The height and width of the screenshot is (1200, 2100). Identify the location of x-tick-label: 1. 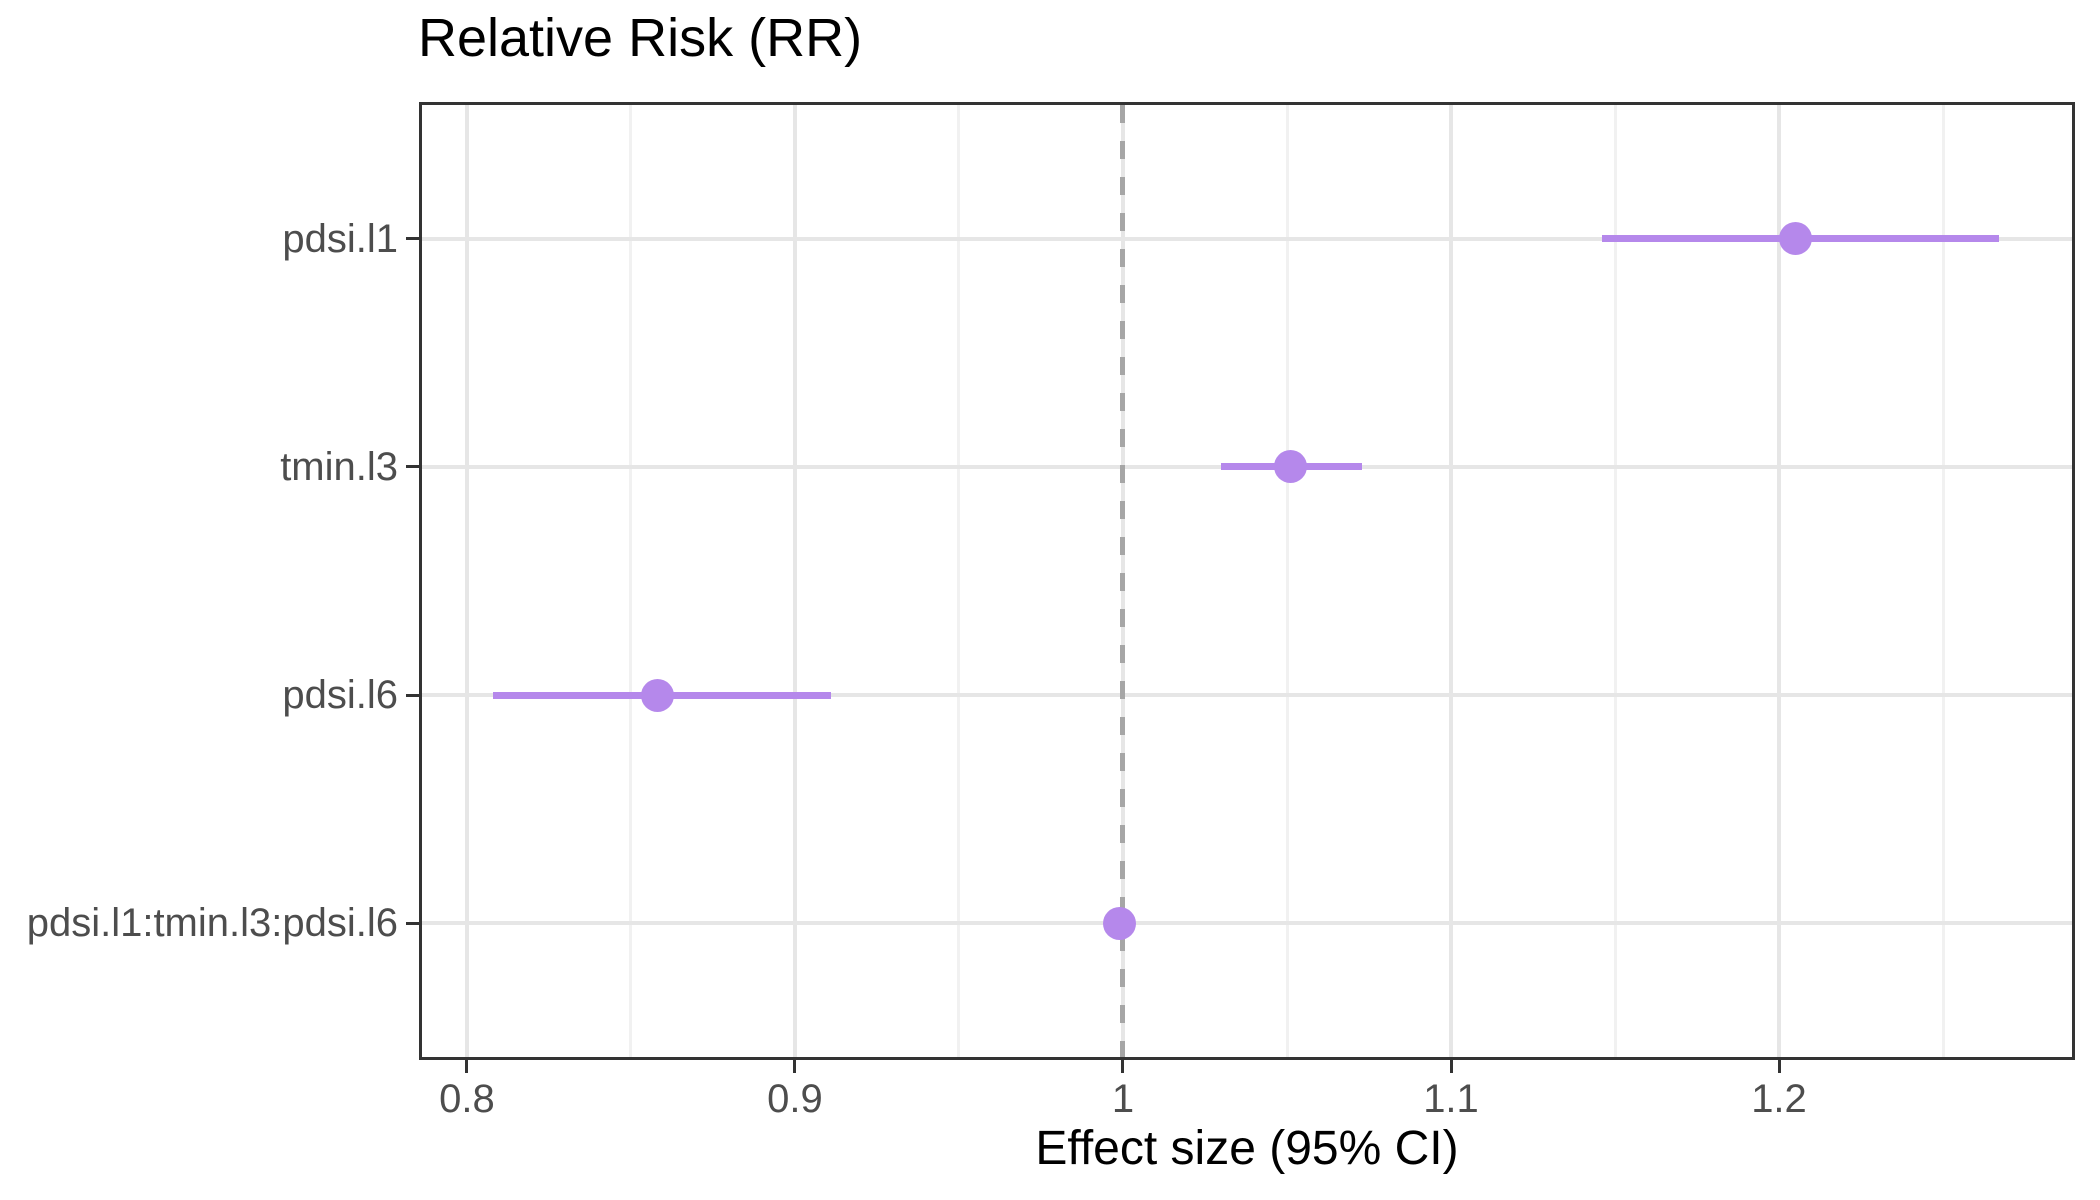
(1123, 1099).